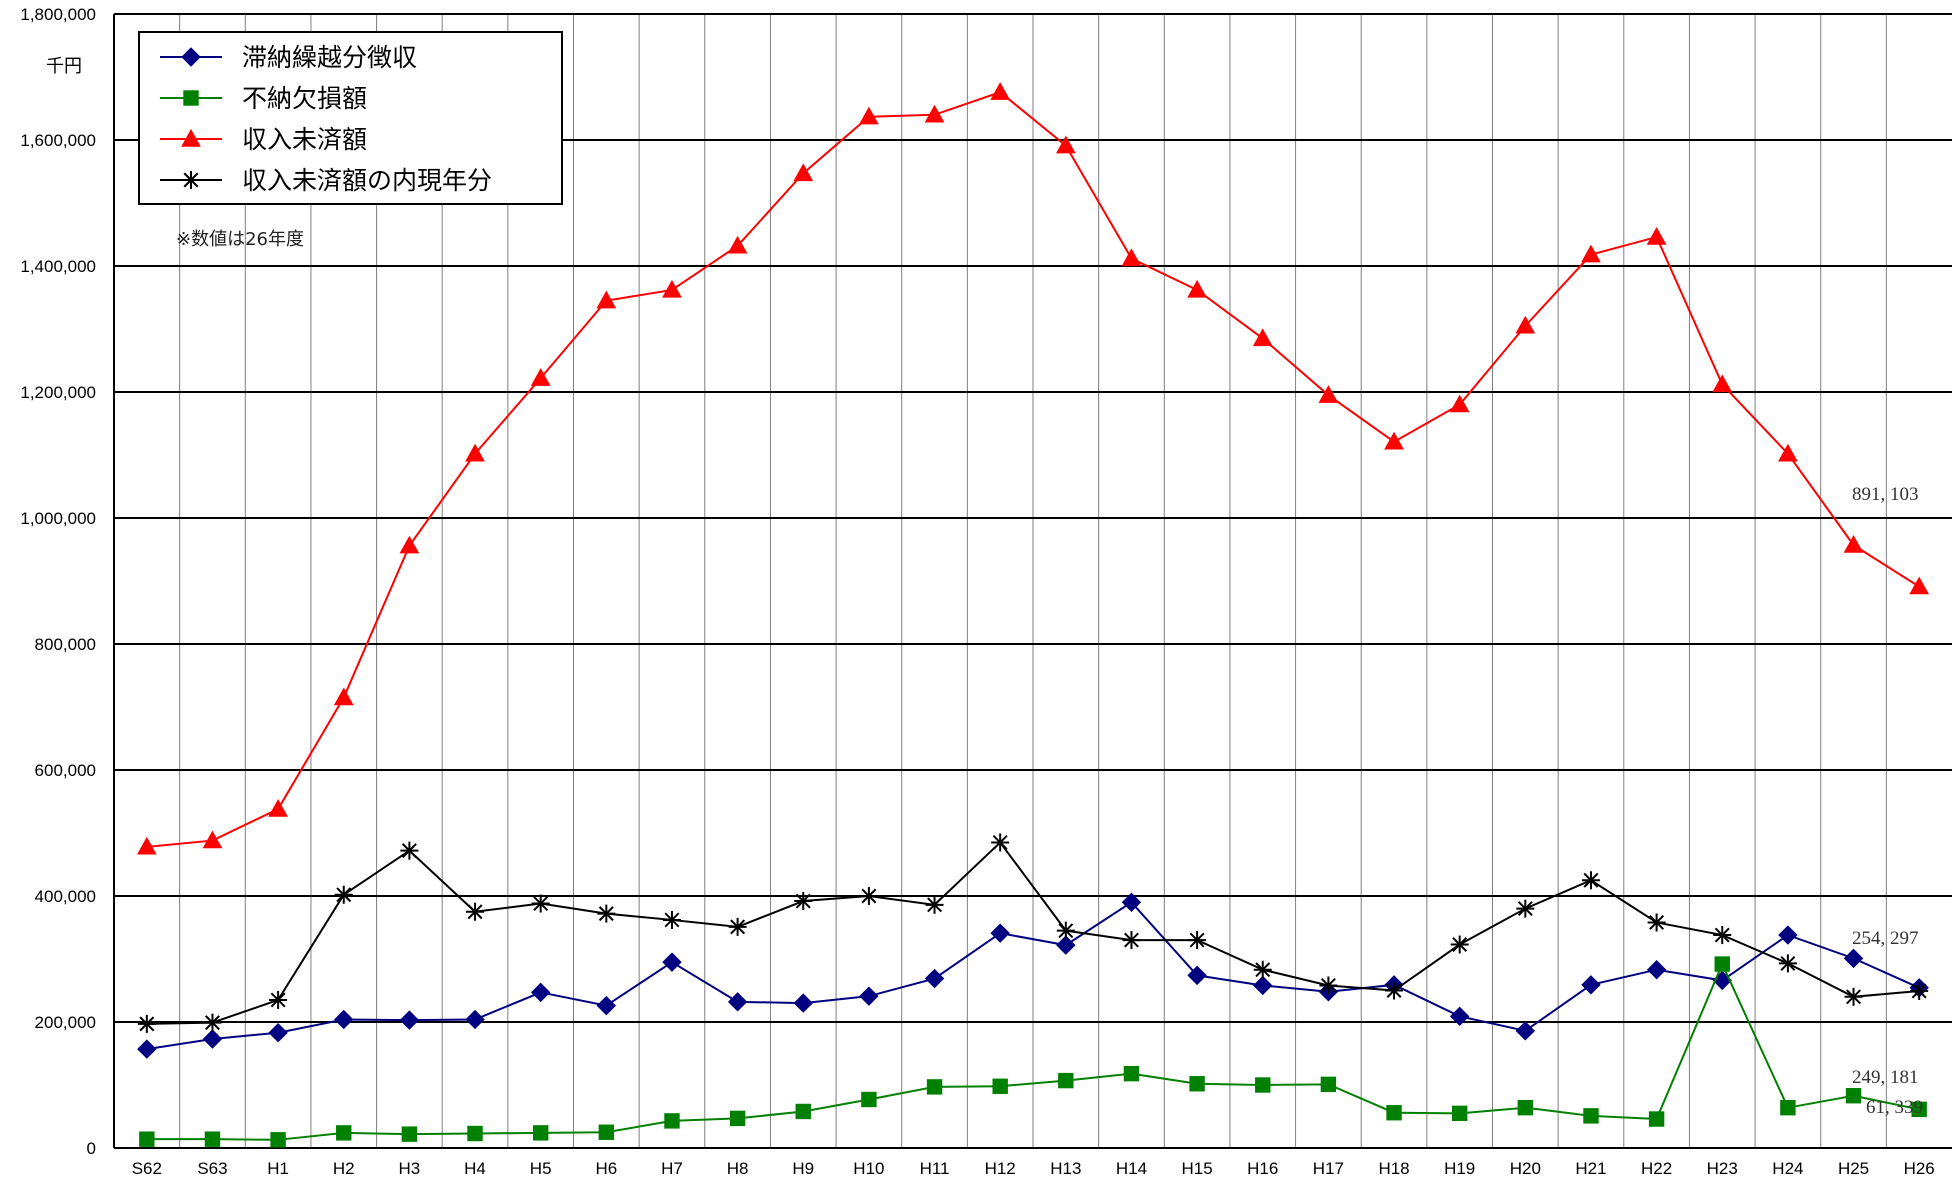 Image resolution: width=1952 pixels, height=1182 pixels. What do you see at coordinates (1787, 1168) in the screenshot?
I see `x-tick-label: H24` at bounding box center [1787, 1168].